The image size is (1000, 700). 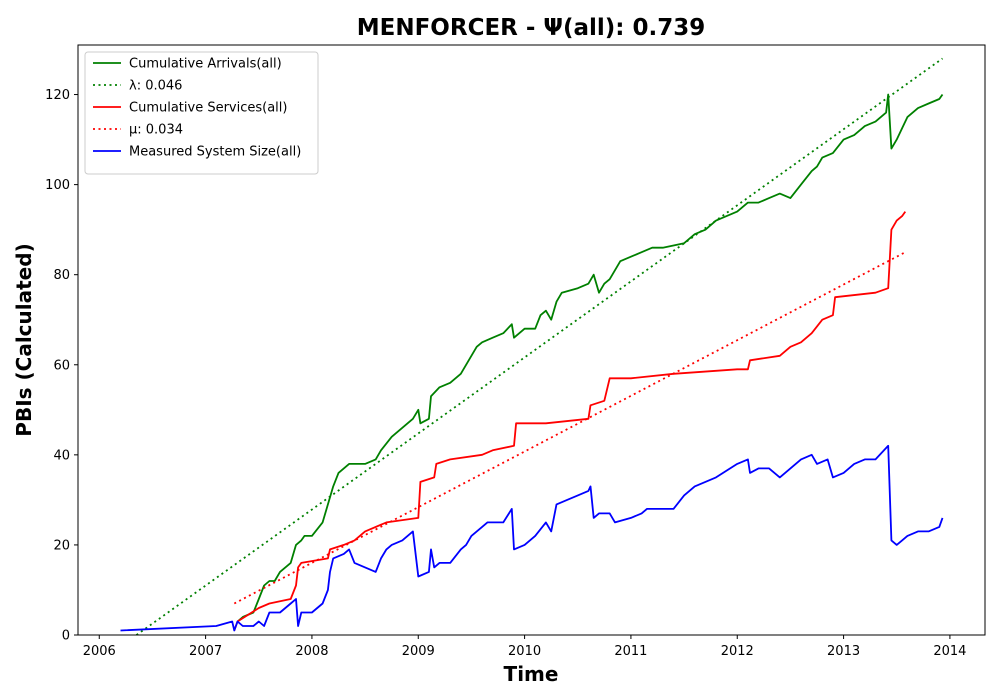 What do you see at coordinates (311, 651) in the screenshot?
I see `x-tick-label: 2008` at bounding box center [311, 651].